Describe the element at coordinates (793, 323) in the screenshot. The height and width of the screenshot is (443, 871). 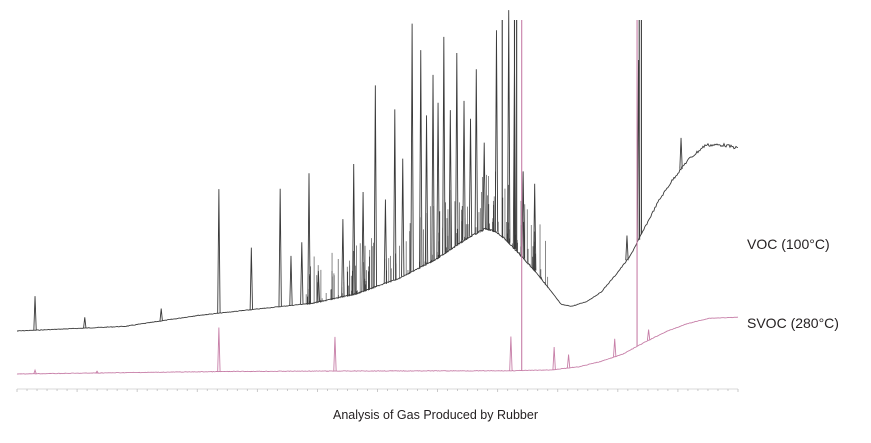
I see `series-label-svoc: SVOC (280°C)` at that location.